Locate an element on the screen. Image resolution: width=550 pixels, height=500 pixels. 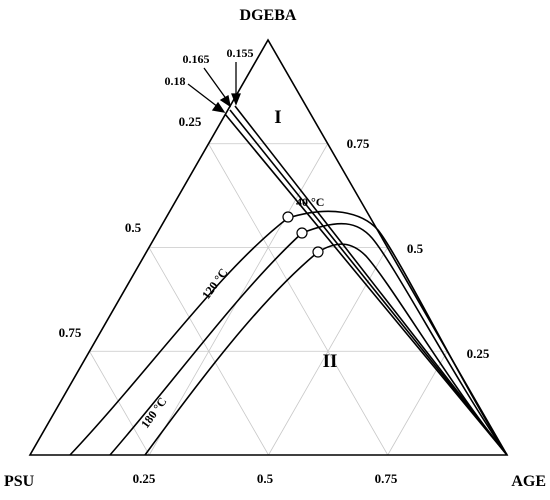
marker-120c is located at coordinates (302, 233).